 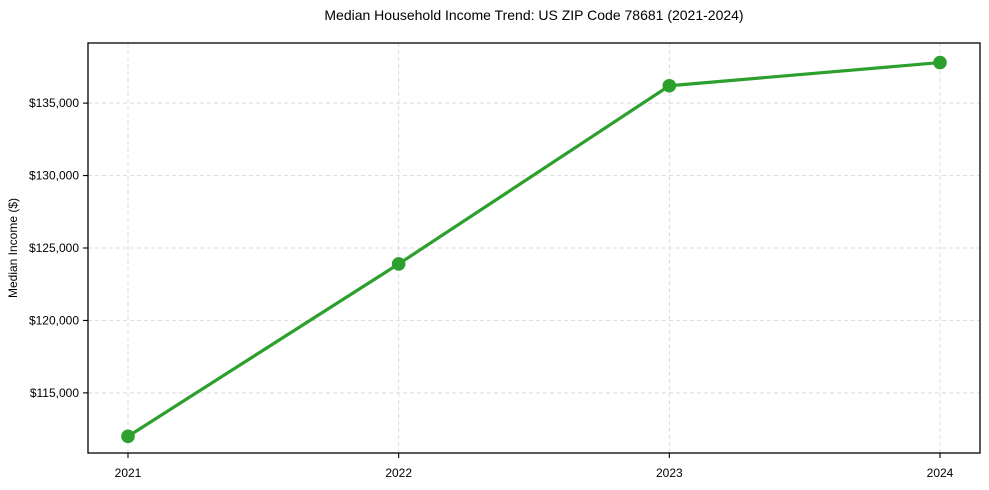 I want to click on y-tick-label: $120,000, so click(x=54, y=320).